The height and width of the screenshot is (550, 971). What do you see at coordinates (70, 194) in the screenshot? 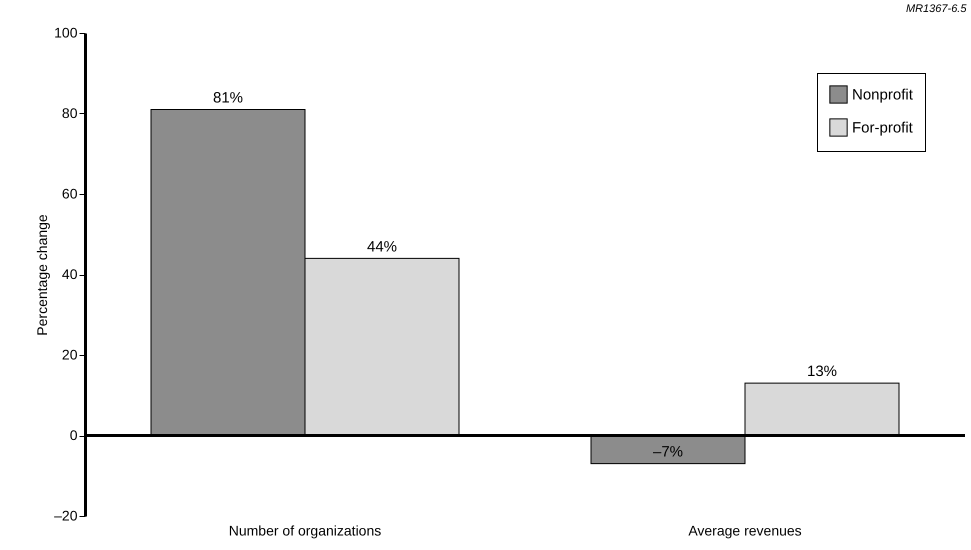
I see `y-tick-label: 60` at bounding box center [70, 194].